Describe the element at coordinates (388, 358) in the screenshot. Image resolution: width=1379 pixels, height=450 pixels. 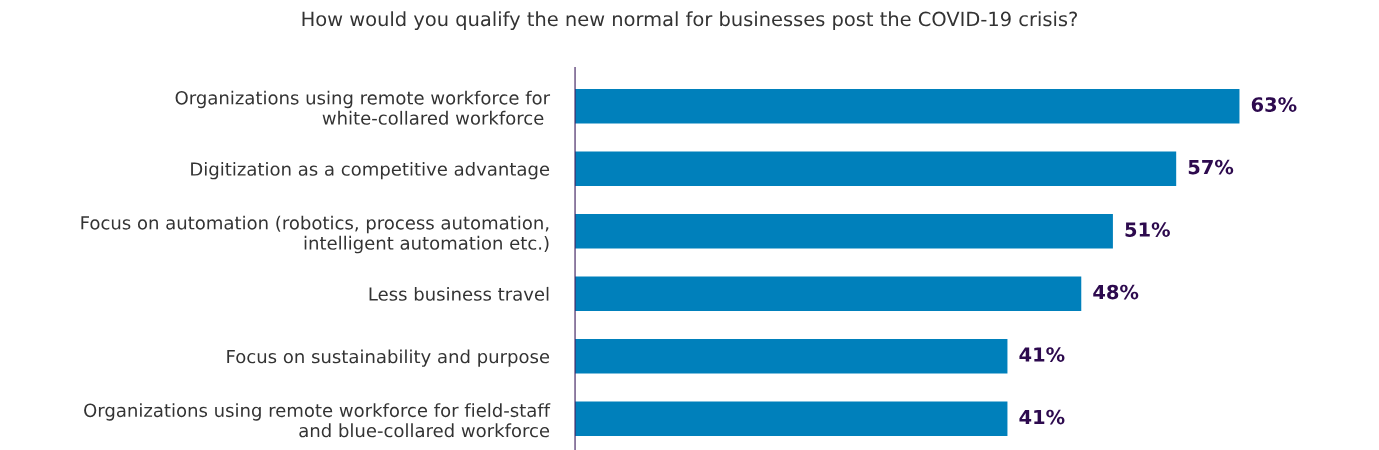
I see `y-tick-label: Focus on sustainability and purpose` at that location.